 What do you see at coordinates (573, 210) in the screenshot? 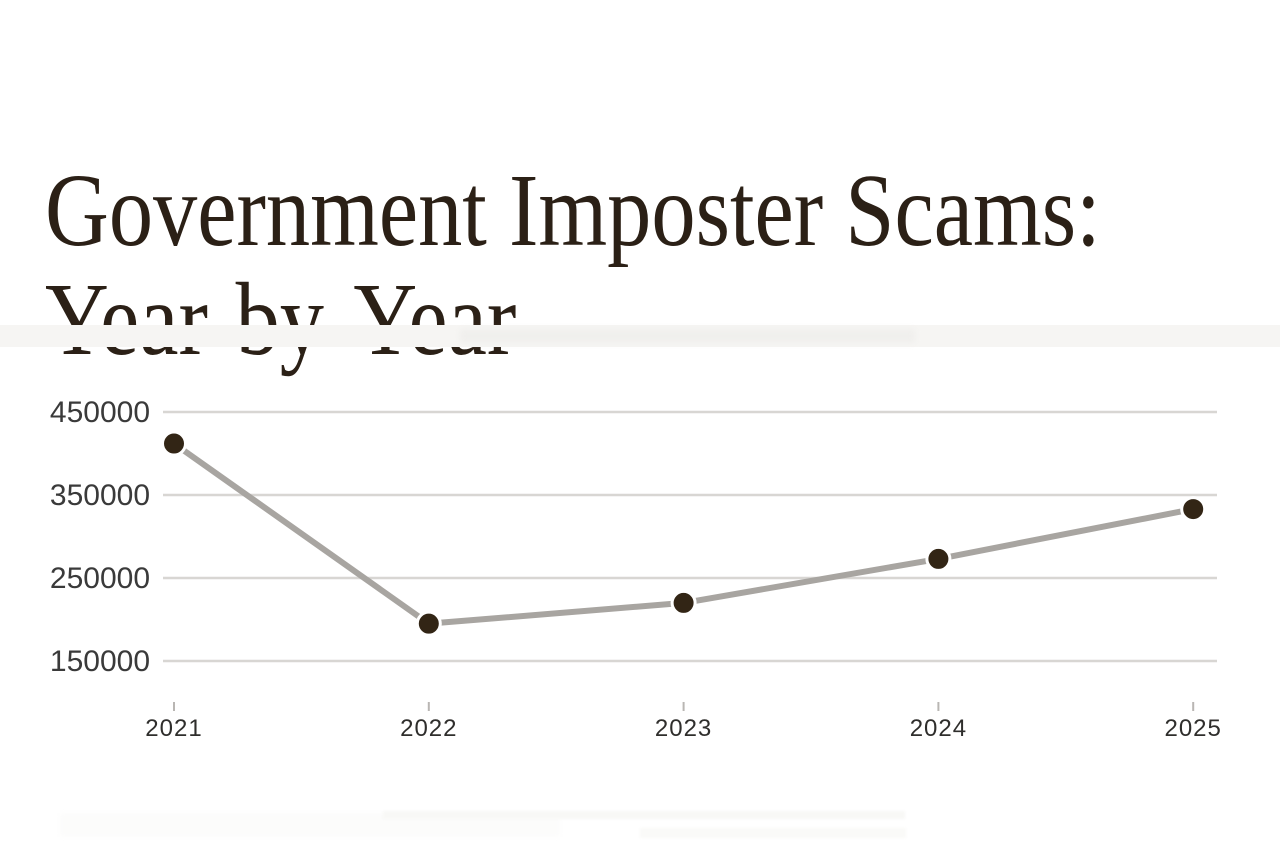
I see `chart-title-line-1: Government Imposter Scams:` at bounding box center [573, 210].